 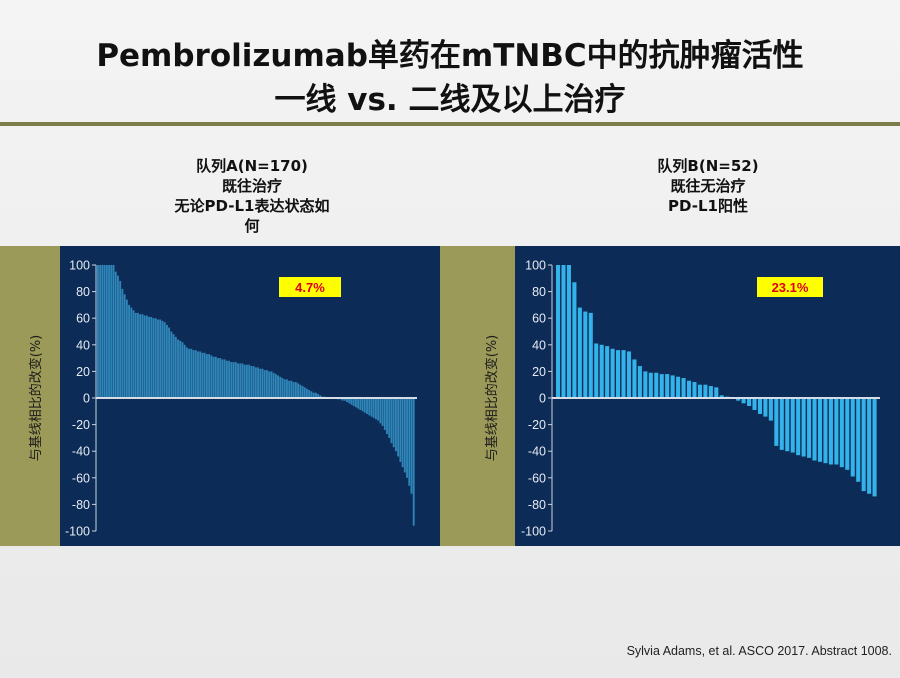 What do you see at coordinates (708, 186) in the screenshot?
I see `cohort-b-header-line: 既往无治疗` at bounding box center [708, 186].